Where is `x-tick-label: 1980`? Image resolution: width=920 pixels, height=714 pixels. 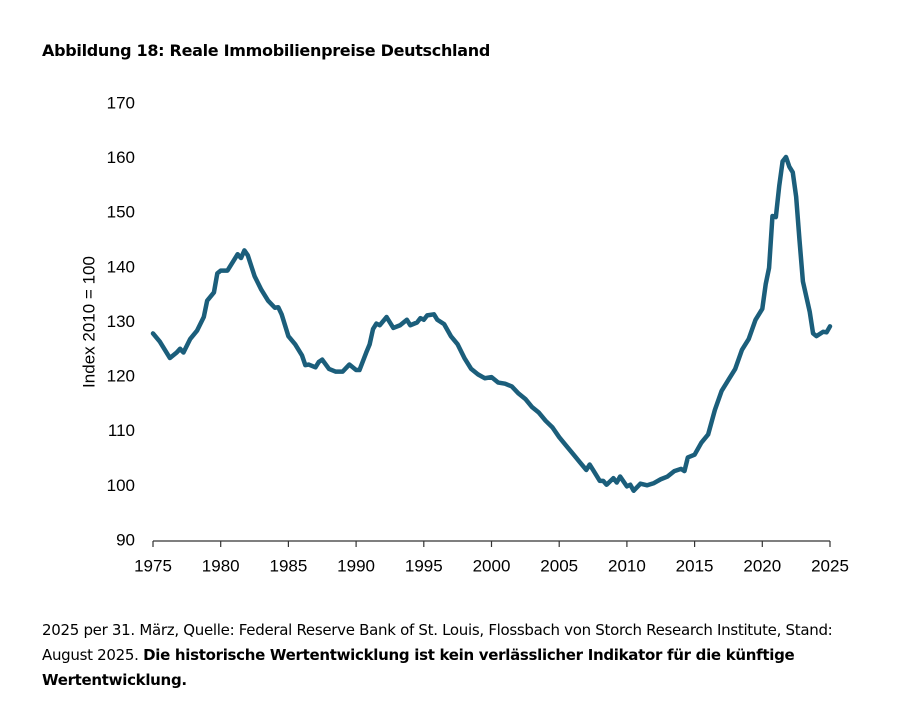 x-tick-label: 1980 is located at coordinates (221, 565).